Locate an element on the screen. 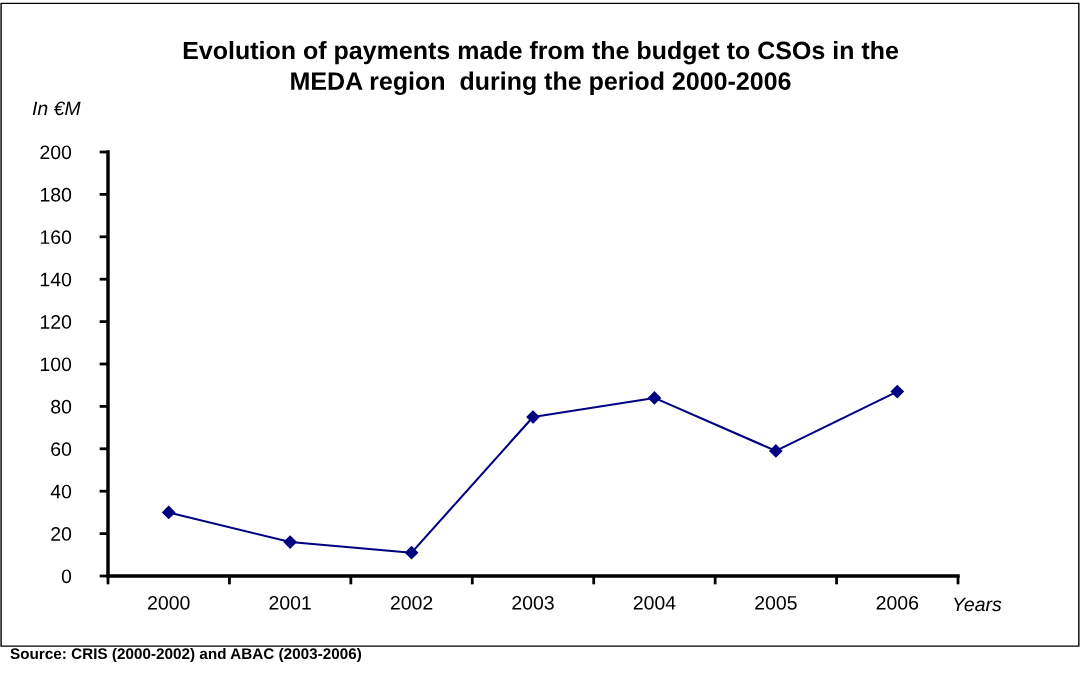 This screenshot has height=673, width=1081. x-axis-title: Years is located at coordinates (978, 604).